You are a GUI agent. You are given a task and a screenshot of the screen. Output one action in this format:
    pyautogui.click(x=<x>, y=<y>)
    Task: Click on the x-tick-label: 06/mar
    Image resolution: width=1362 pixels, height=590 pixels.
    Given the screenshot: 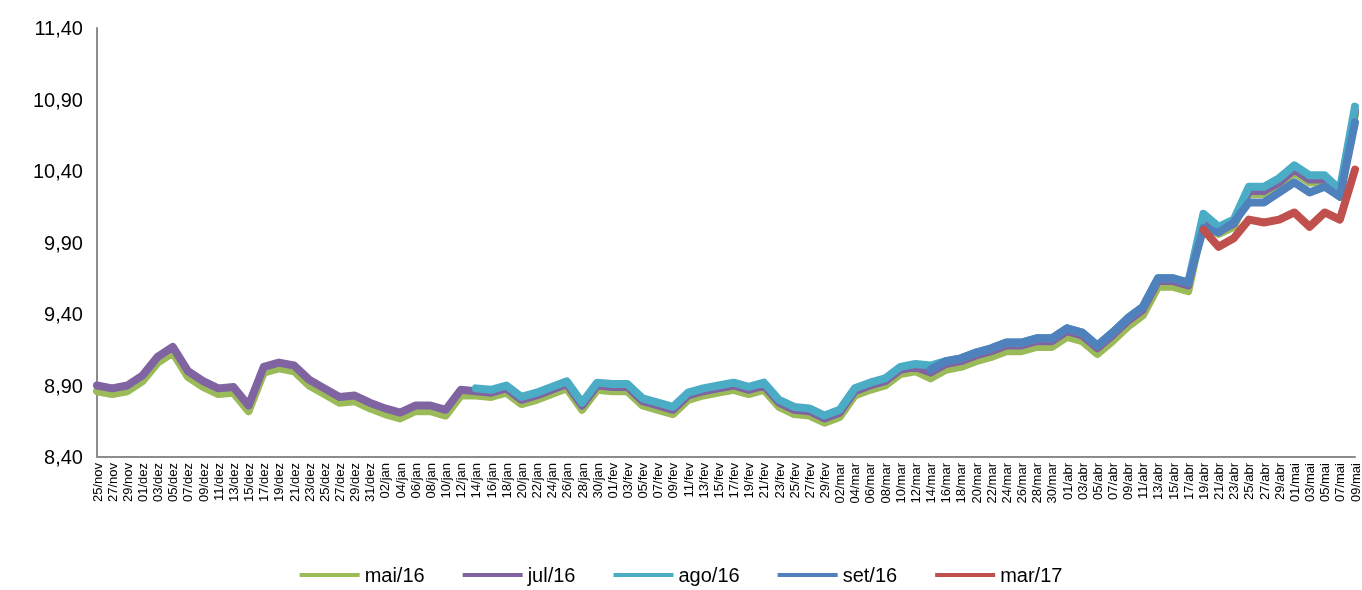 What is the action you would take?
    pyautogui.click(x=870, y=483)
    